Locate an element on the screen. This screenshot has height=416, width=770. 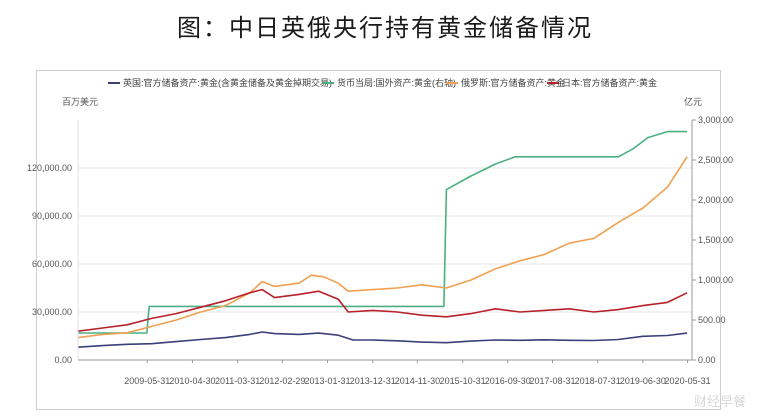
x-tick-label: 2013-12-31 is located at coordinates (373, 381).